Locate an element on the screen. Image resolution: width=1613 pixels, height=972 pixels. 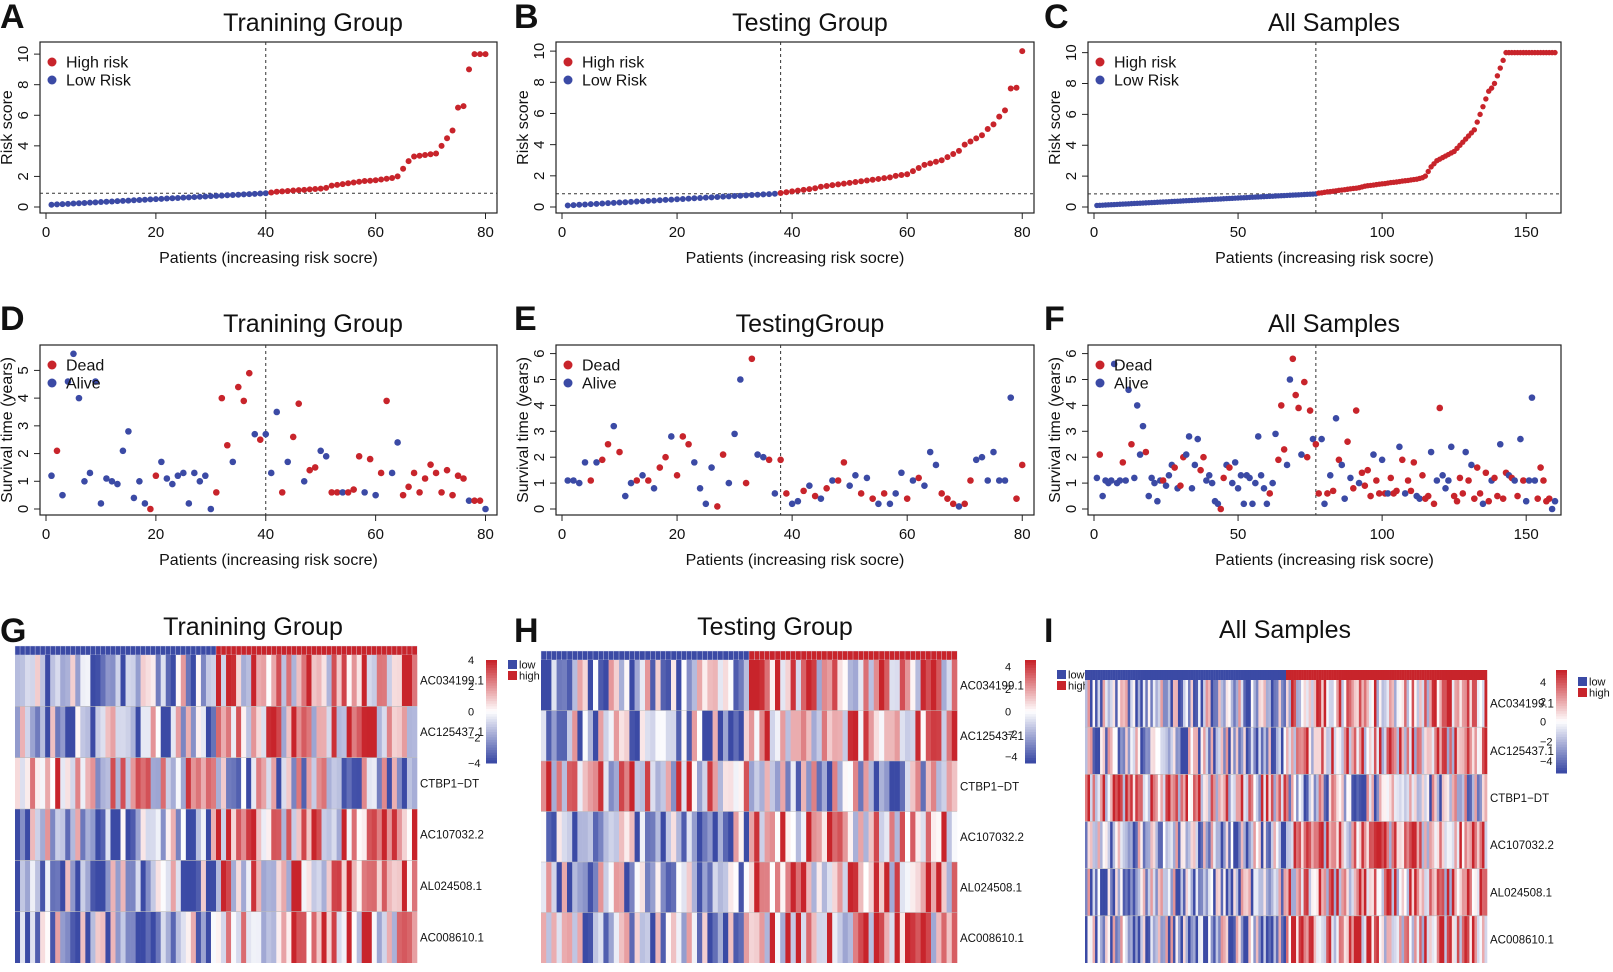
y-tick-label: 2 is located at coordinates (23, 453).